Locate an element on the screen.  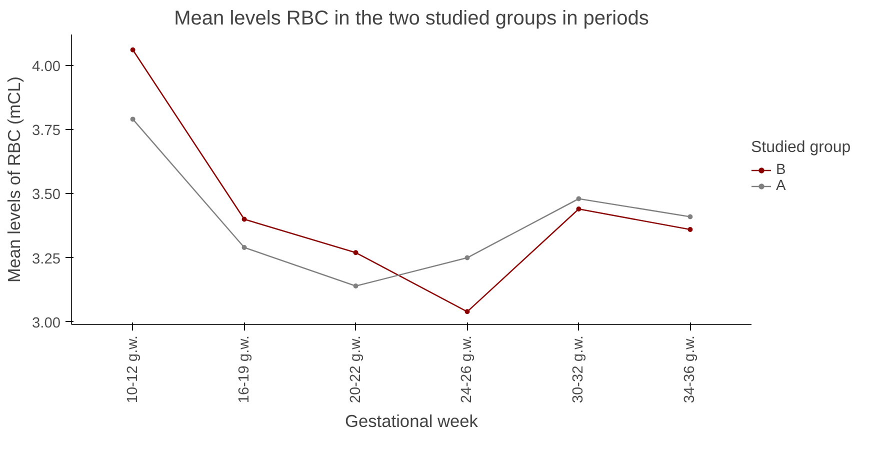
x-tick-label: 30-32 g.w. is located at coordinates (578, 369).